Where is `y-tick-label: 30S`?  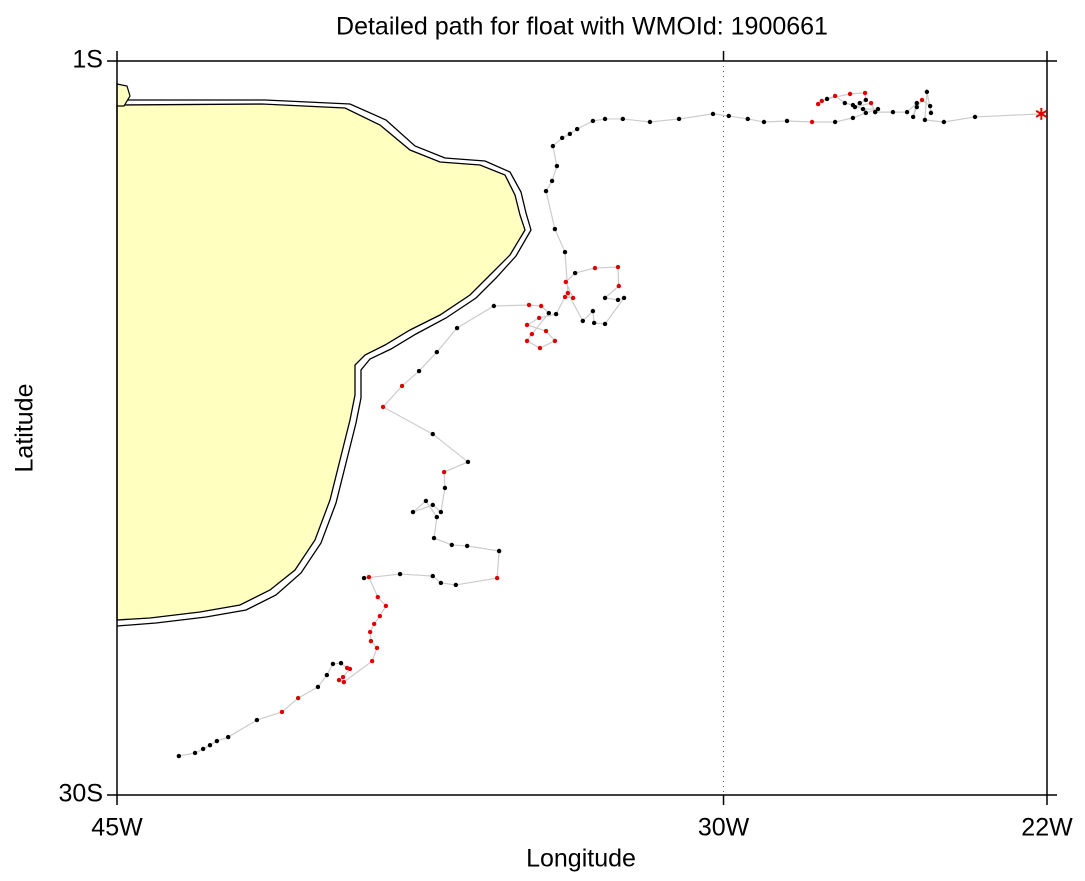
y-tick-label: 30S is located at coordinates (81, 794).